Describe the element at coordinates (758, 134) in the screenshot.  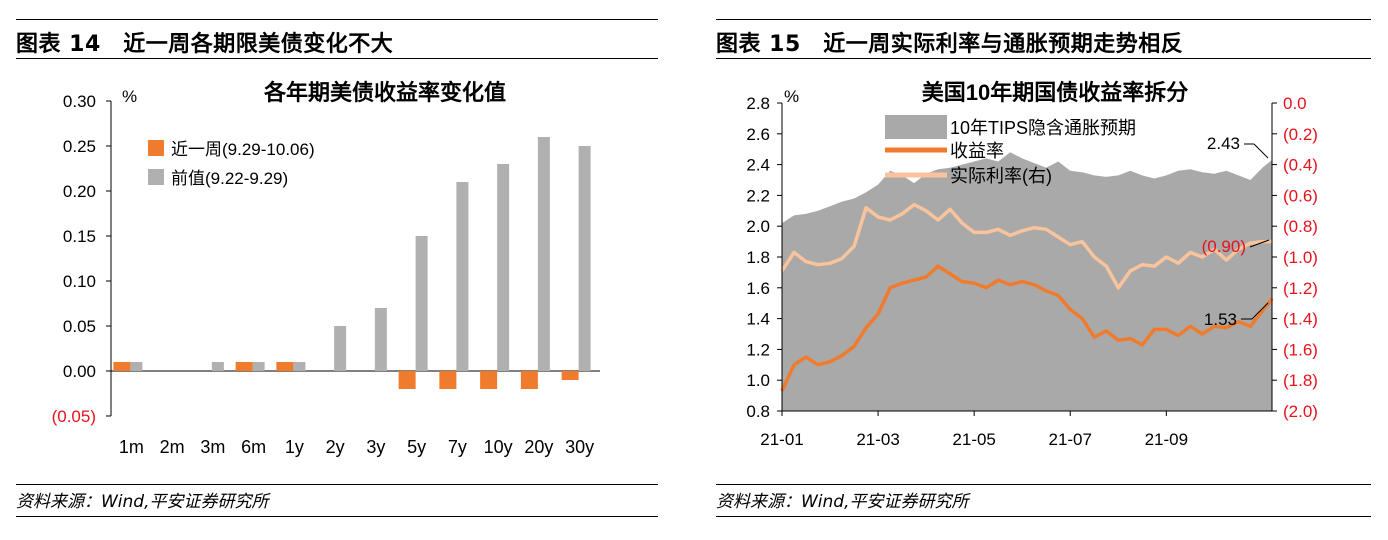
I see `line-y-tick-label-left: 2.6` at that location.